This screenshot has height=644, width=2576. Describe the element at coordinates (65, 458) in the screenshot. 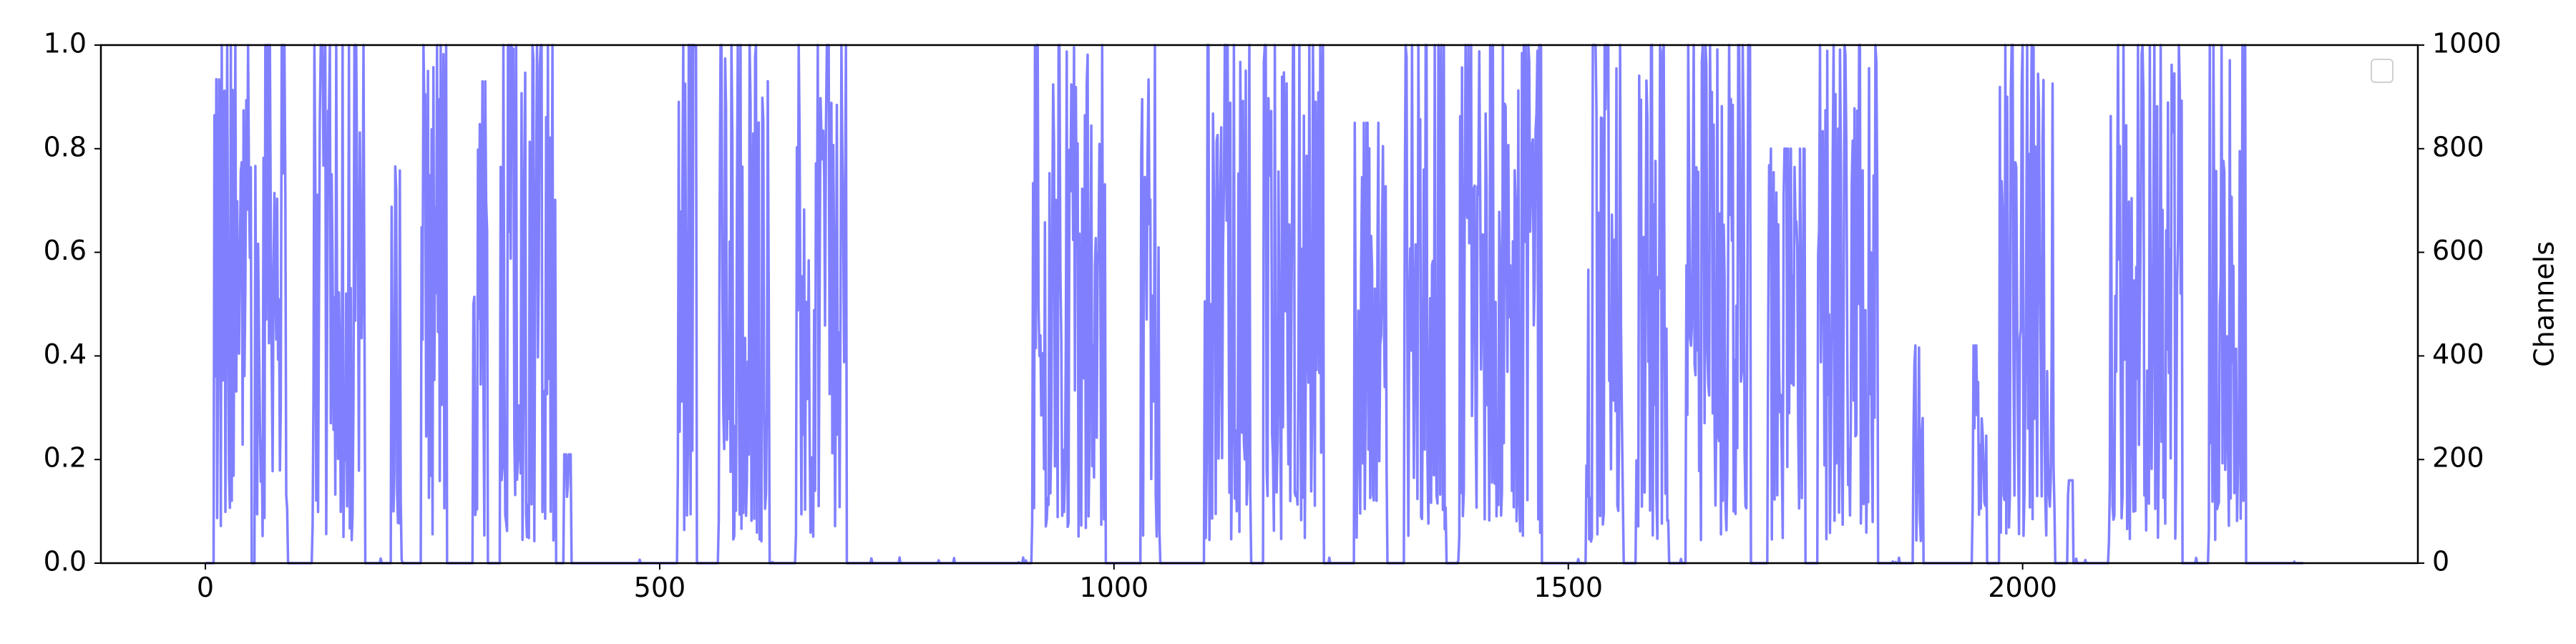

I see `y-left-tick-label: 0.2` at that location.